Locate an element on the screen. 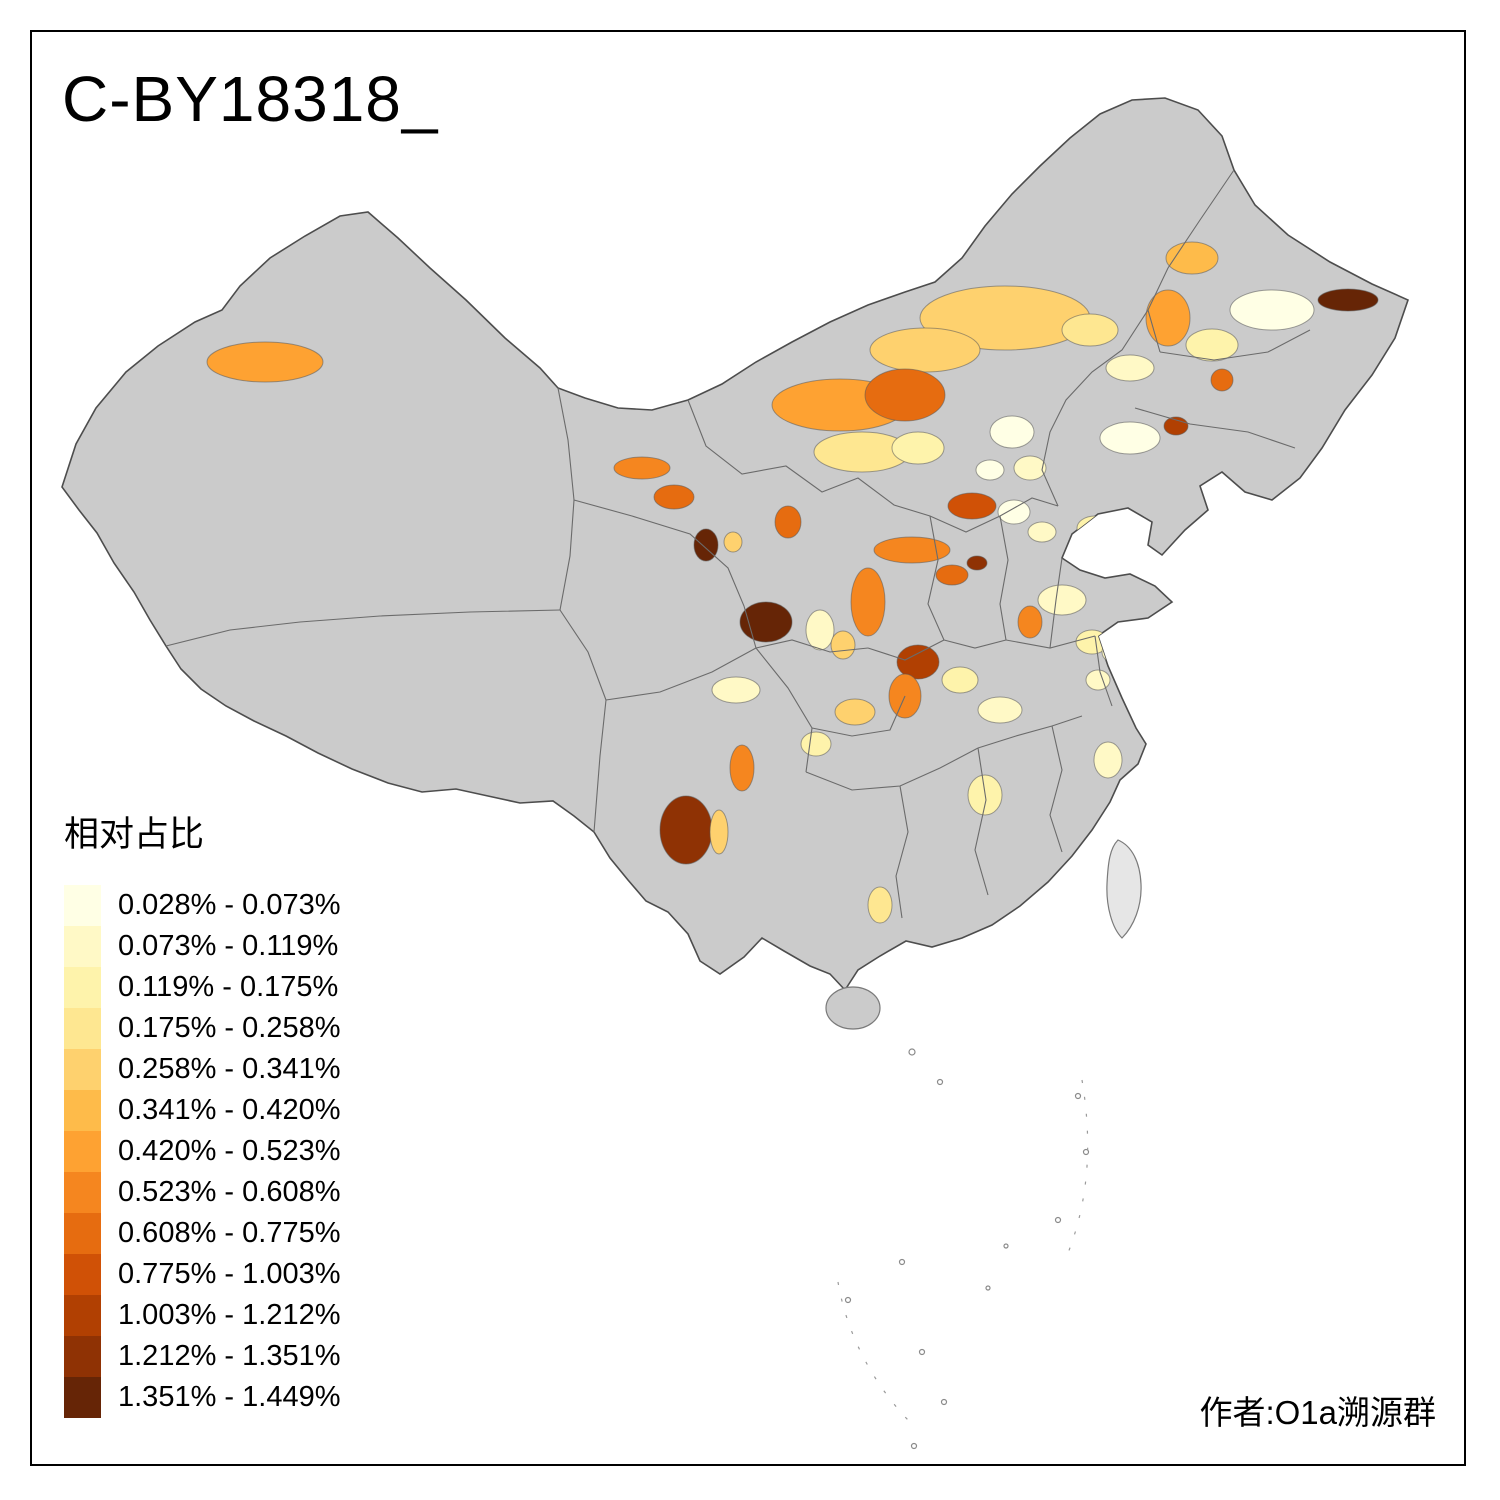 This screenshot has height=1500, width=1500. legend-item: 0.341% - 0.420% is located at coordinates (202, 1110).